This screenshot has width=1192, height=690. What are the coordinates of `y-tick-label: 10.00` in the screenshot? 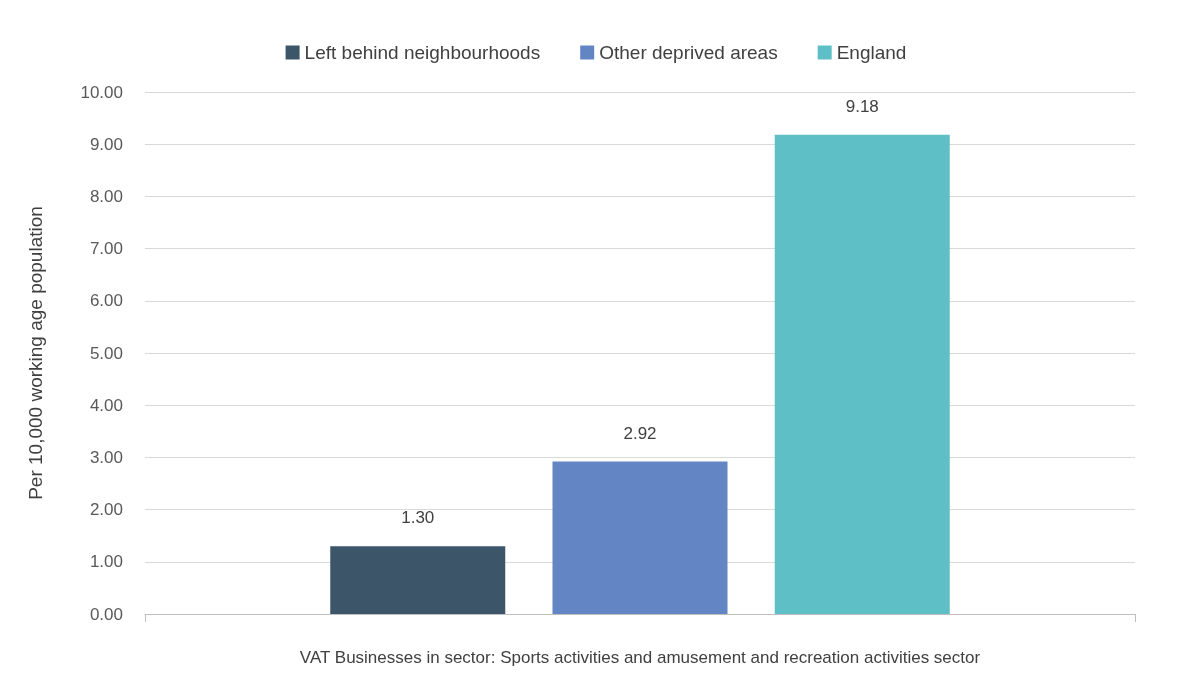 It's located at (101, 92).